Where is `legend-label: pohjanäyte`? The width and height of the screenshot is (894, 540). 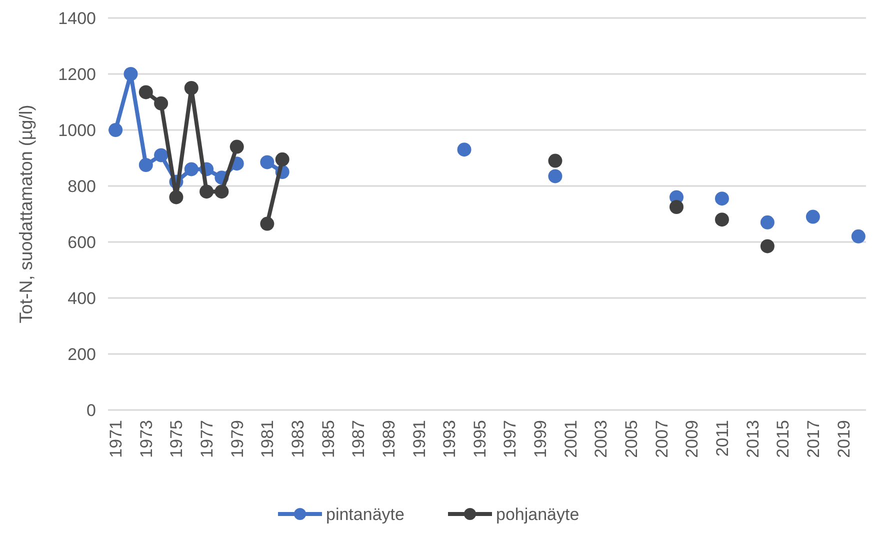
legend-label: pohjanäyte is located at coordinates (538, 514).